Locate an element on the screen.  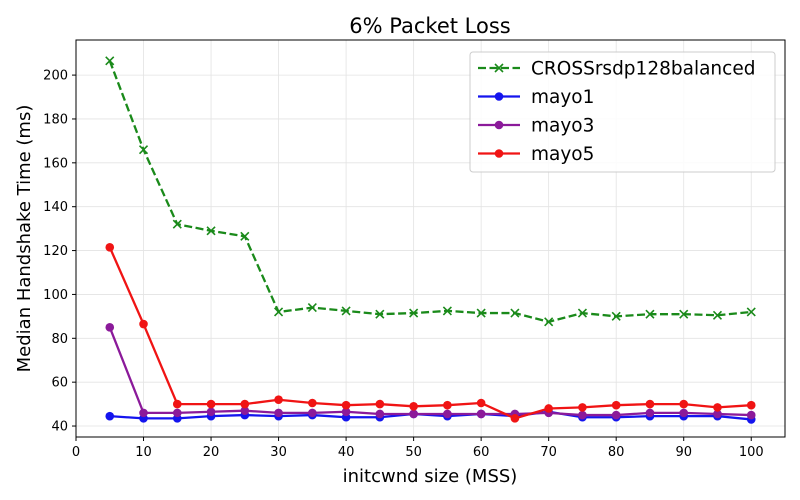
y-axis-ticks: 40 60 80 100 120 140 160 180 200 is located at coordinates (59, 252).